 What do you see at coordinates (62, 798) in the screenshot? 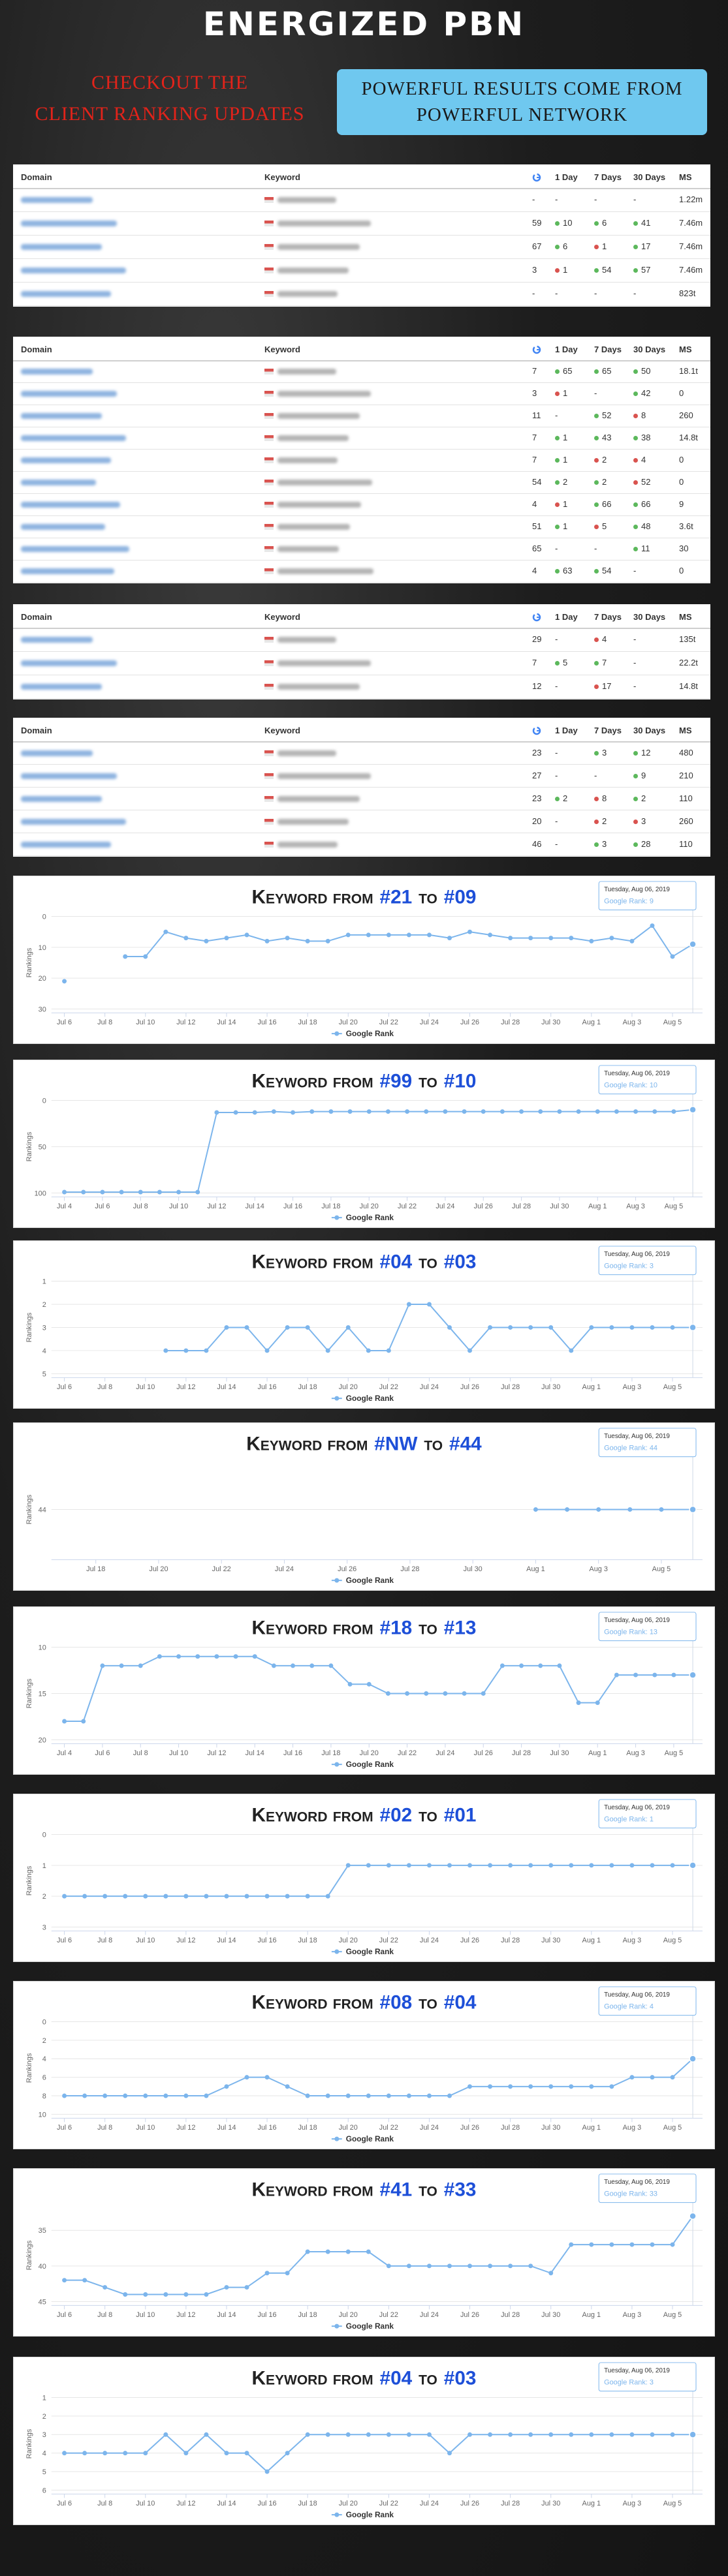
I see `blurred-domain` at bounding box center [62, 798].